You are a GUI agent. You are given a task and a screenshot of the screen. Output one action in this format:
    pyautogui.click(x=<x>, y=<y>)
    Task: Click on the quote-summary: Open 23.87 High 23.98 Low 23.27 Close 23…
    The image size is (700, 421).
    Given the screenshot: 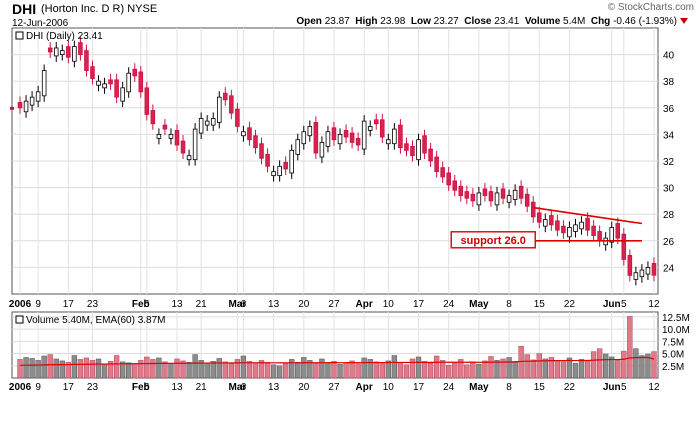 What is the action you would take?
    pyautogui.click(x=492, y=21)
    